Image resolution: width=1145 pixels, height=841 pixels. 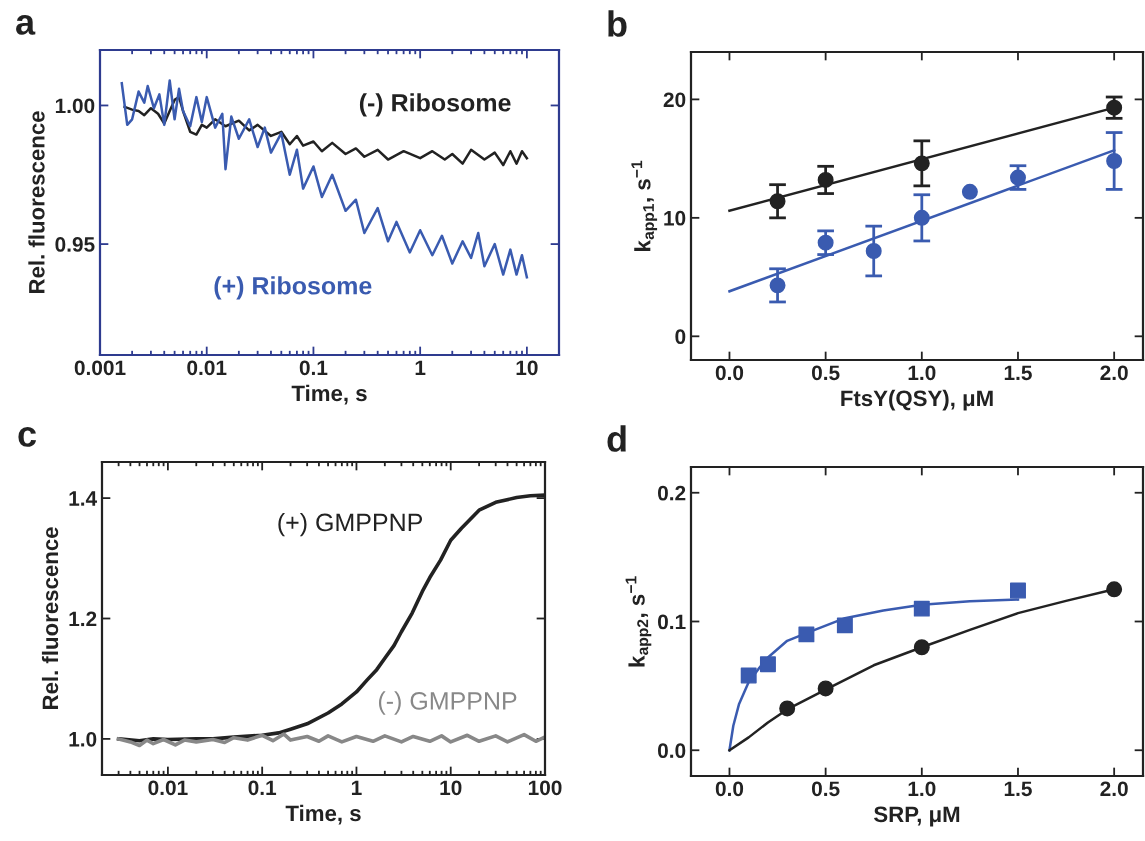 I want to click on series-label: (-) GMPPNP, so click(x=447, y=703).